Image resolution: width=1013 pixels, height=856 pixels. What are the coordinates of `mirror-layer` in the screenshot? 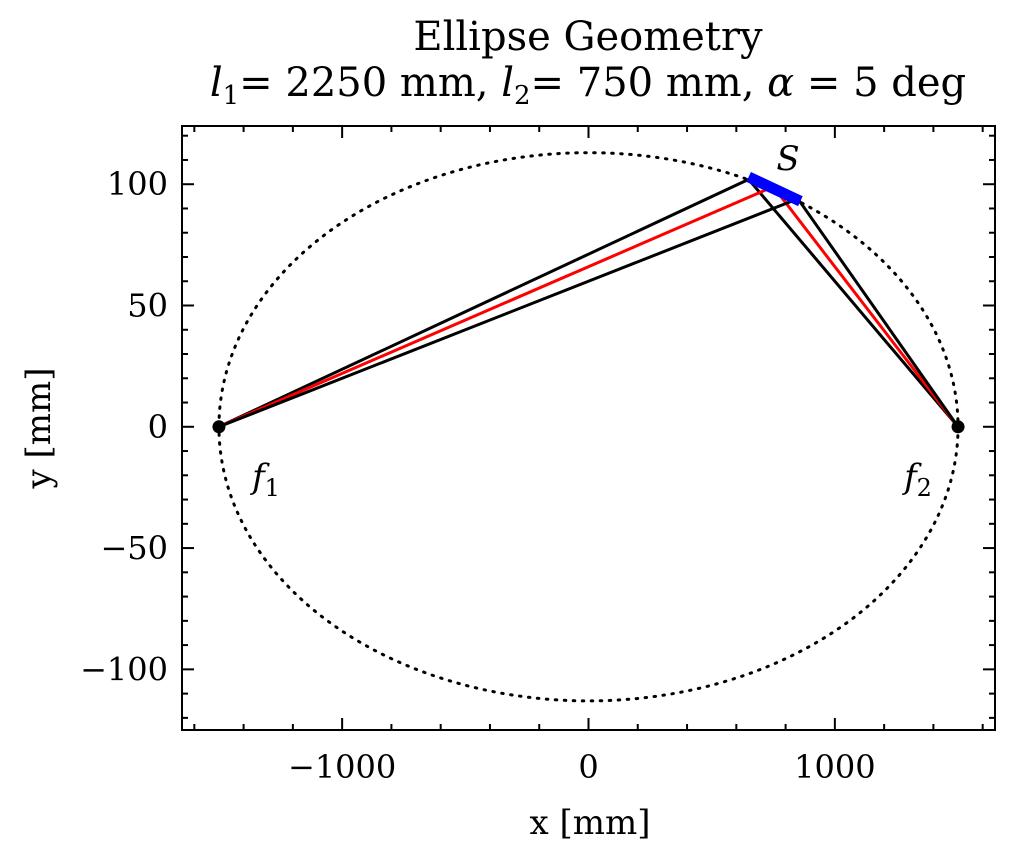 It's located at (774, 189).